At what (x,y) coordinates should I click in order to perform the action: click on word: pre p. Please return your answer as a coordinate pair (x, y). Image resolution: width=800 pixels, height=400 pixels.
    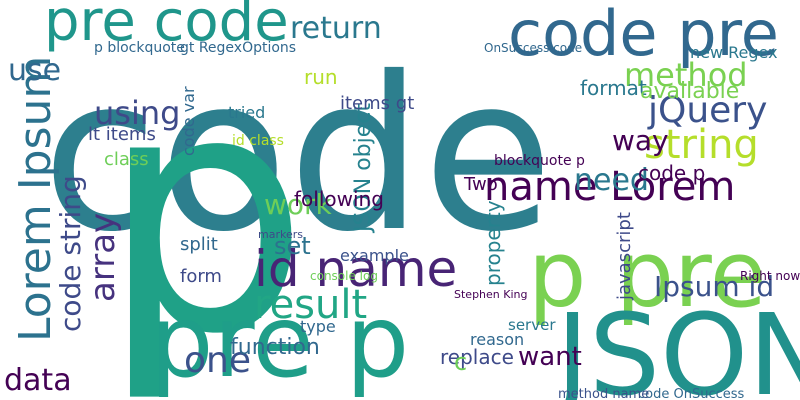
    Looking at the image, I should click on (279, 341).